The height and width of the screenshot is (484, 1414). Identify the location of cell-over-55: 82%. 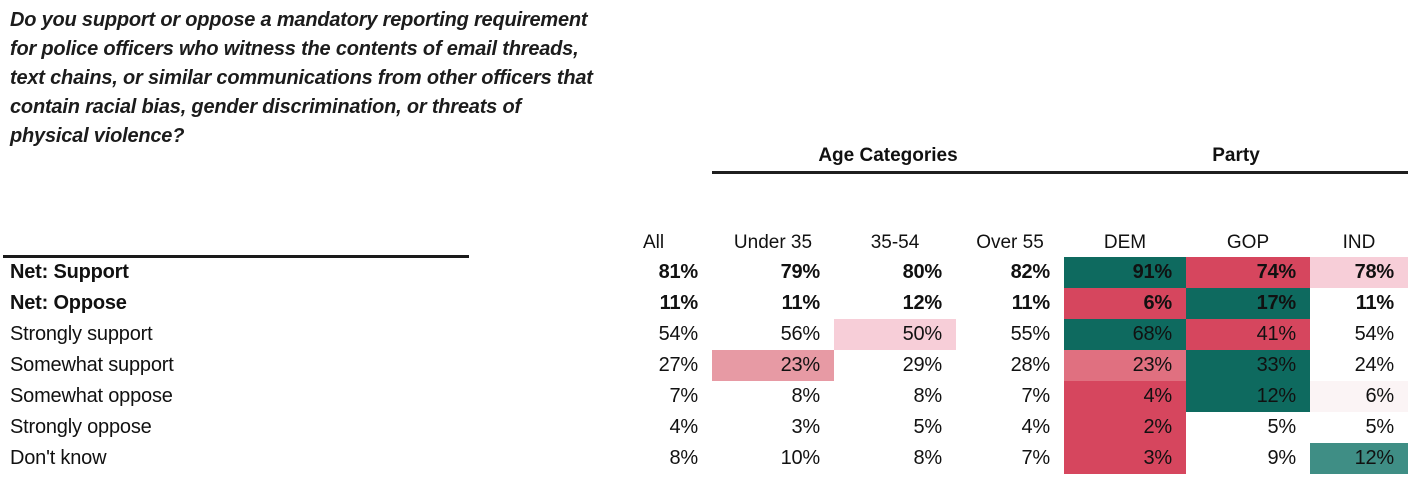
(1030, 272).